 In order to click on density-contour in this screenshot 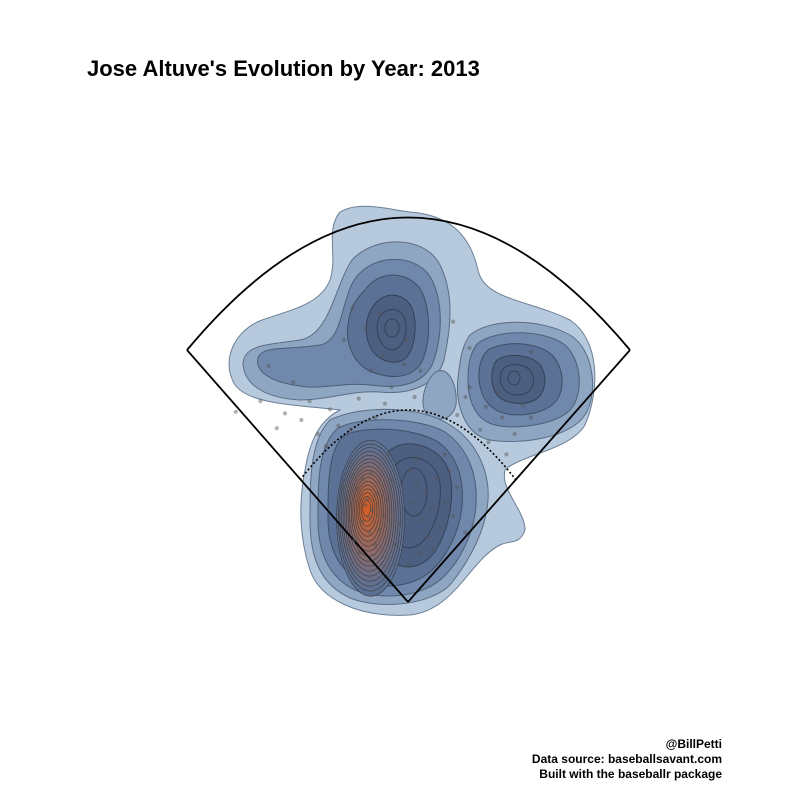, I will do `click(366, 508)`.